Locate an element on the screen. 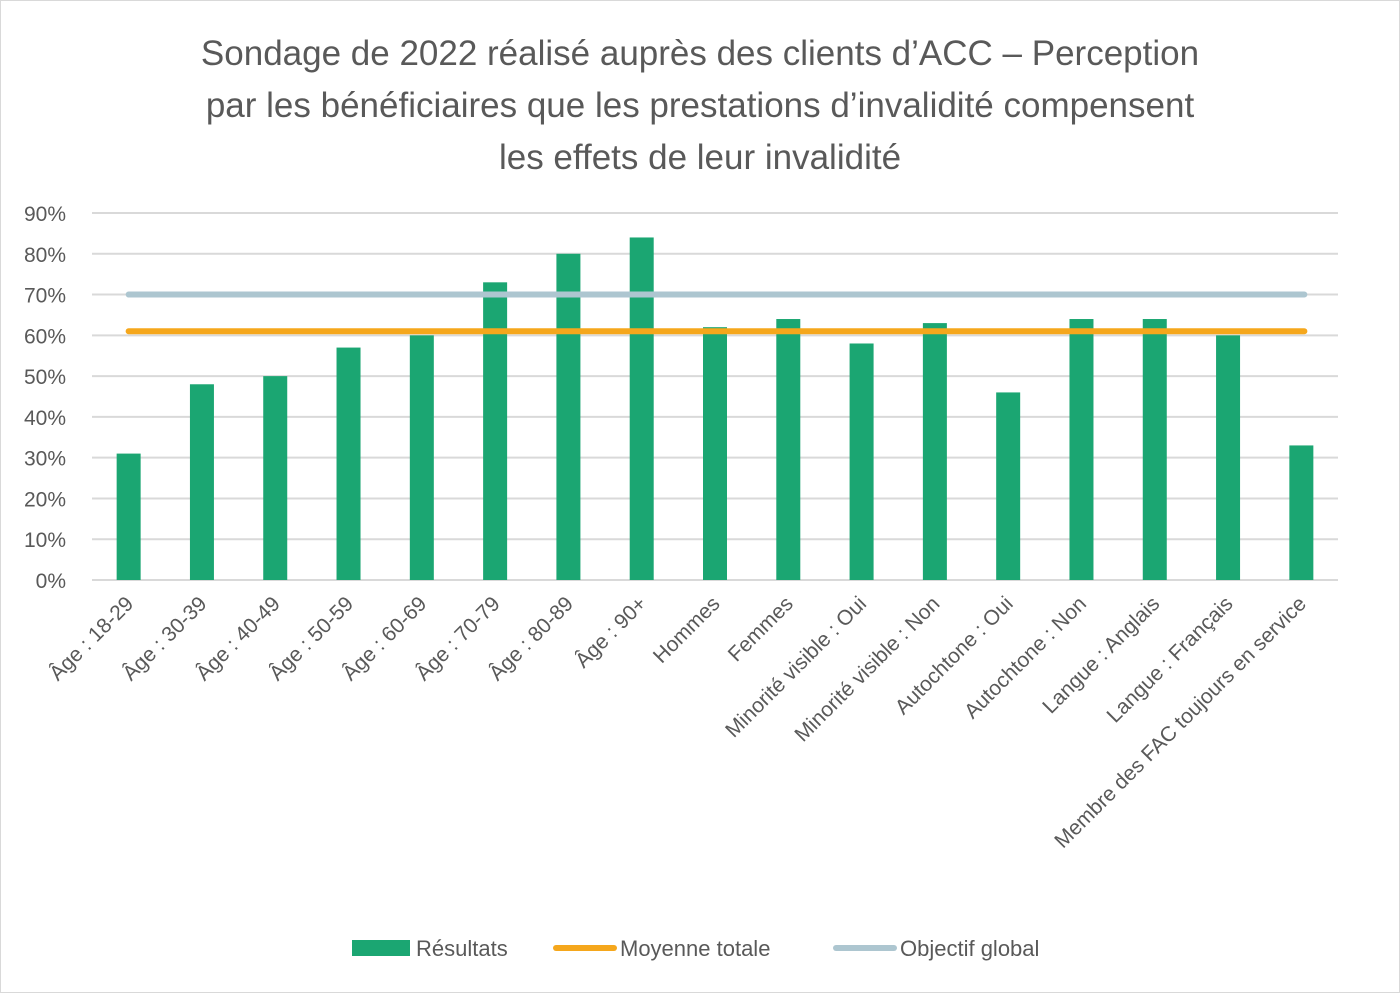 The height and width of the screenshot is (993, 1400). y-tick-label: 50% is located at coordinates (45, 377).